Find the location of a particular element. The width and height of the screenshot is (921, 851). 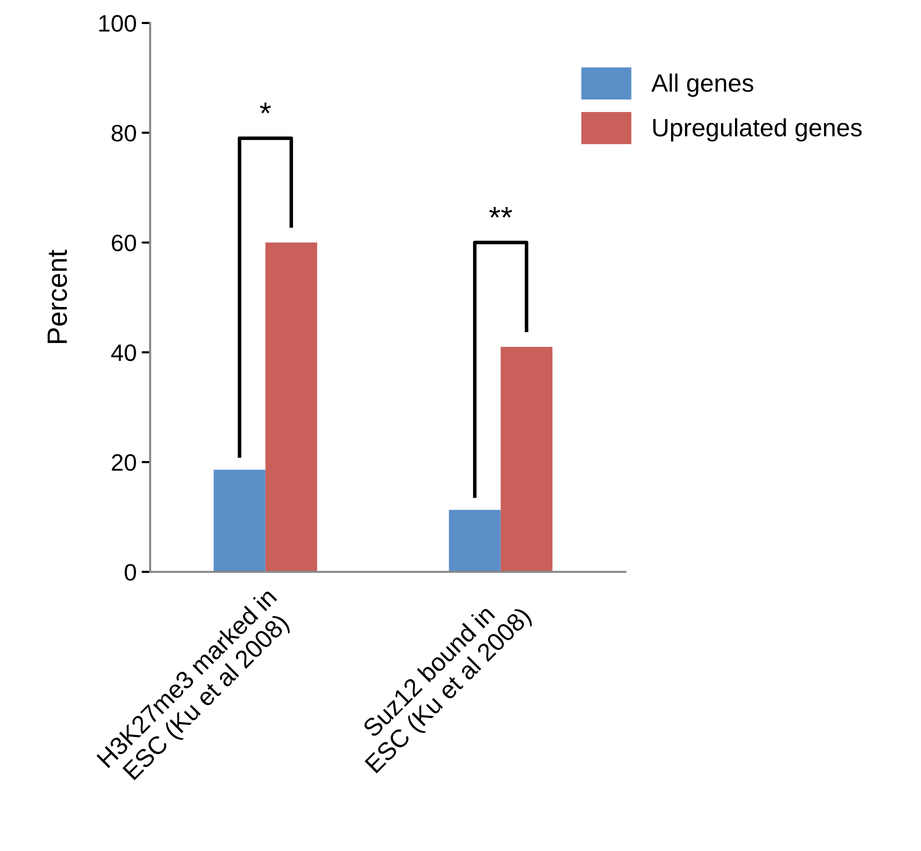

y-tick-label: 40 is located at coordinates (123, 353).